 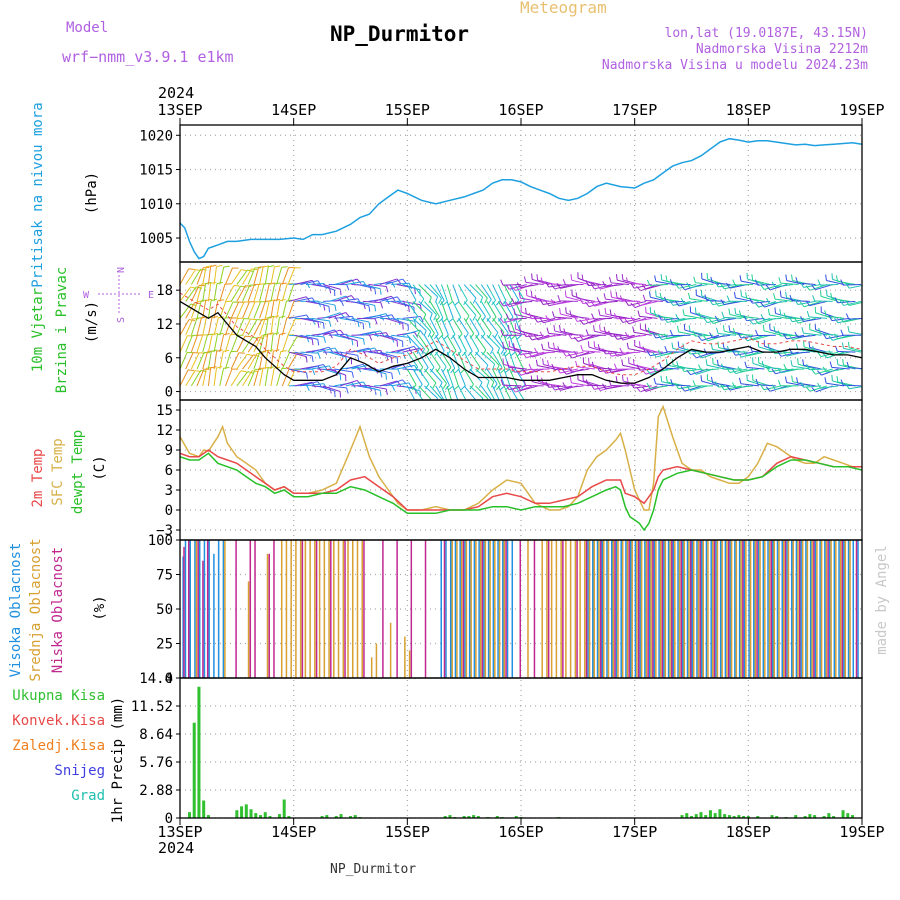 I want to click on temperature-ytick-label: 12, so click(x=164, y=431).